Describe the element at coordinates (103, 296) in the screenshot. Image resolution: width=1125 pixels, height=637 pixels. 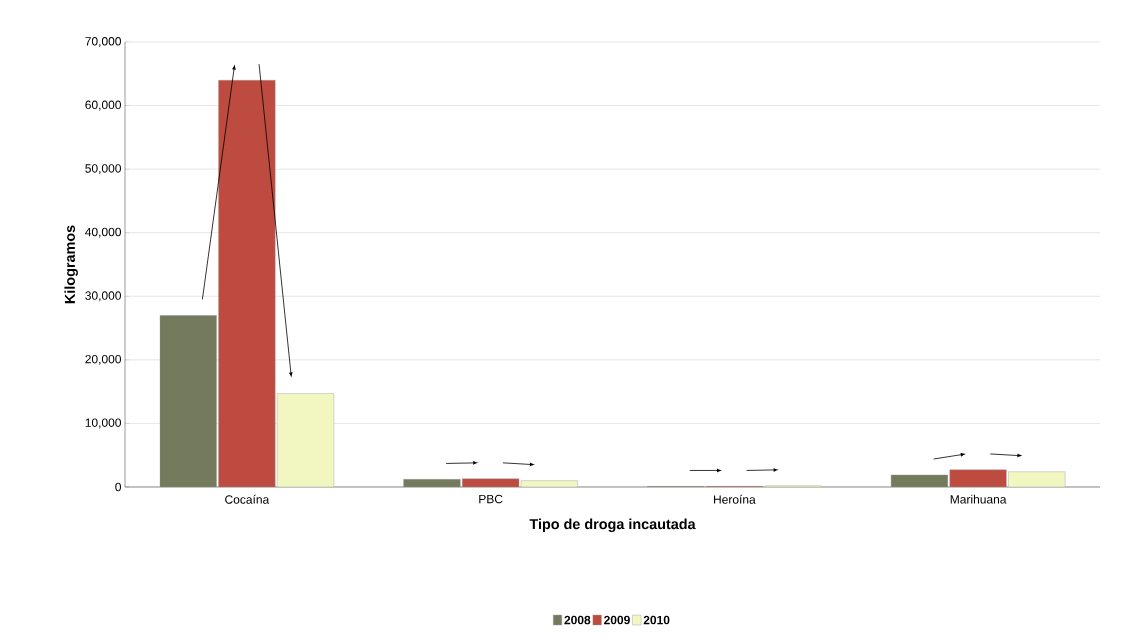
I see `y-tick-label: 30,000` at that location.